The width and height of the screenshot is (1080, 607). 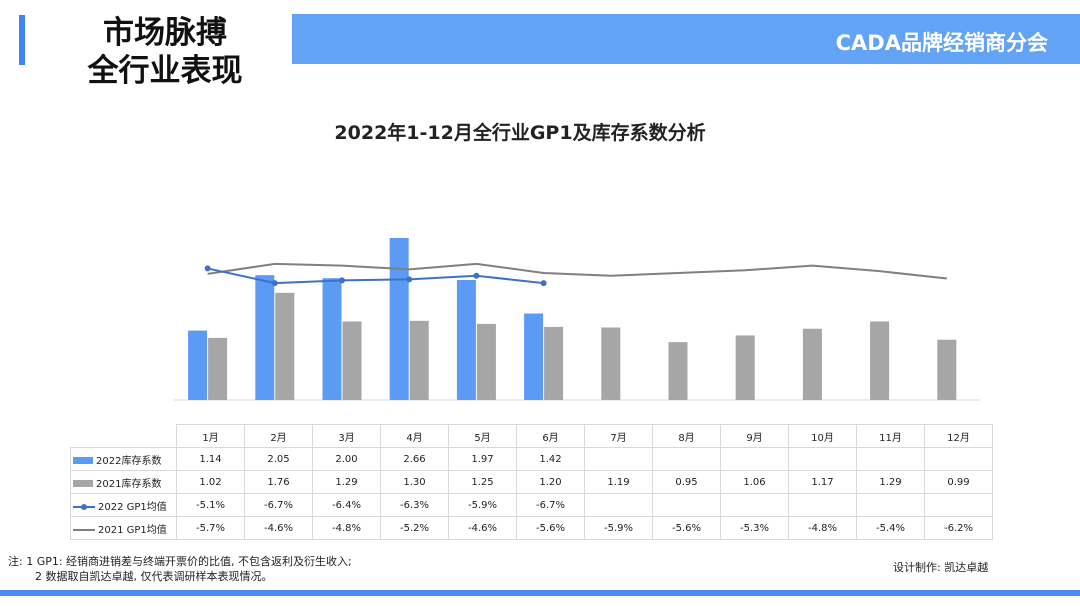 What do you see at coordinates (550, 459) in the screenshot?
I see `table-value: 1.42` at bounding box center [550, 459].